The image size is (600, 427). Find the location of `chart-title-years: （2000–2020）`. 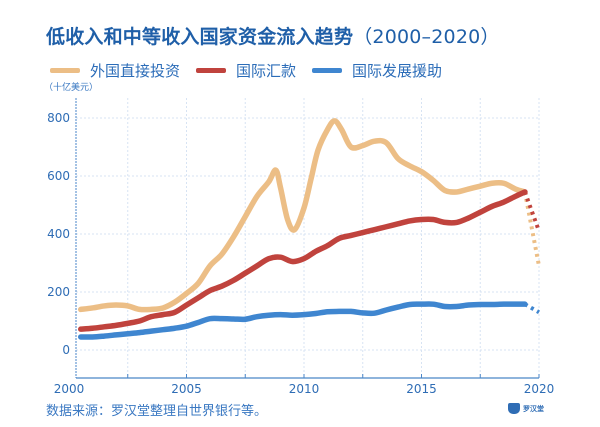

chart-title-years: （2000–2020） is located at coordinates (426, 37).